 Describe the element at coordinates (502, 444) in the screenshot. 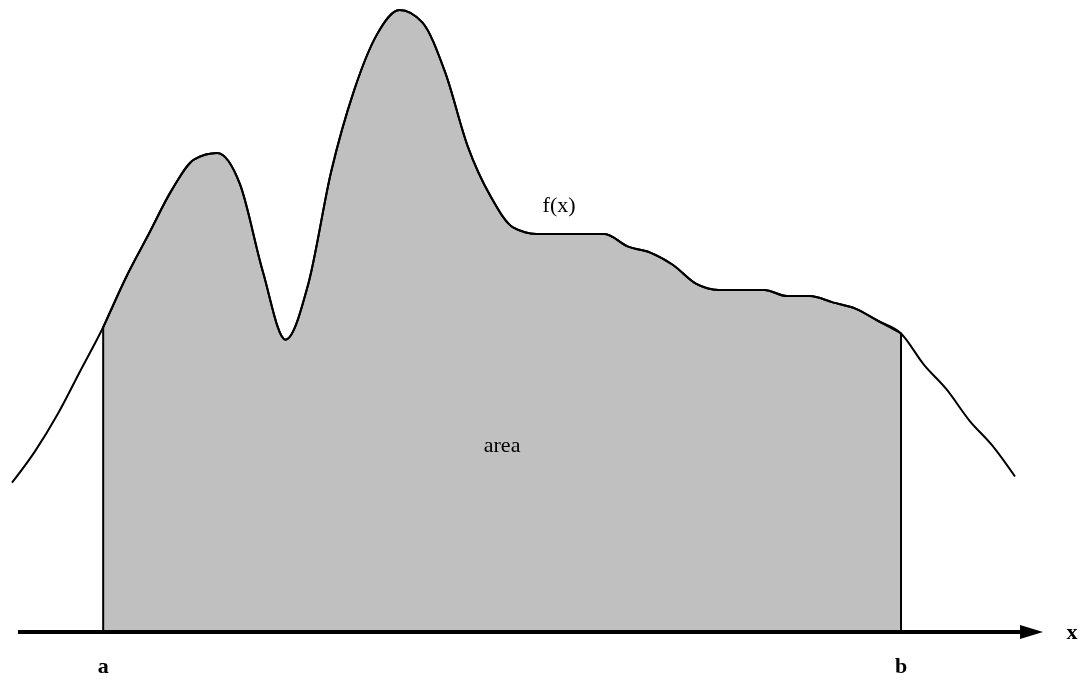

I see `series-label: area` at that location.